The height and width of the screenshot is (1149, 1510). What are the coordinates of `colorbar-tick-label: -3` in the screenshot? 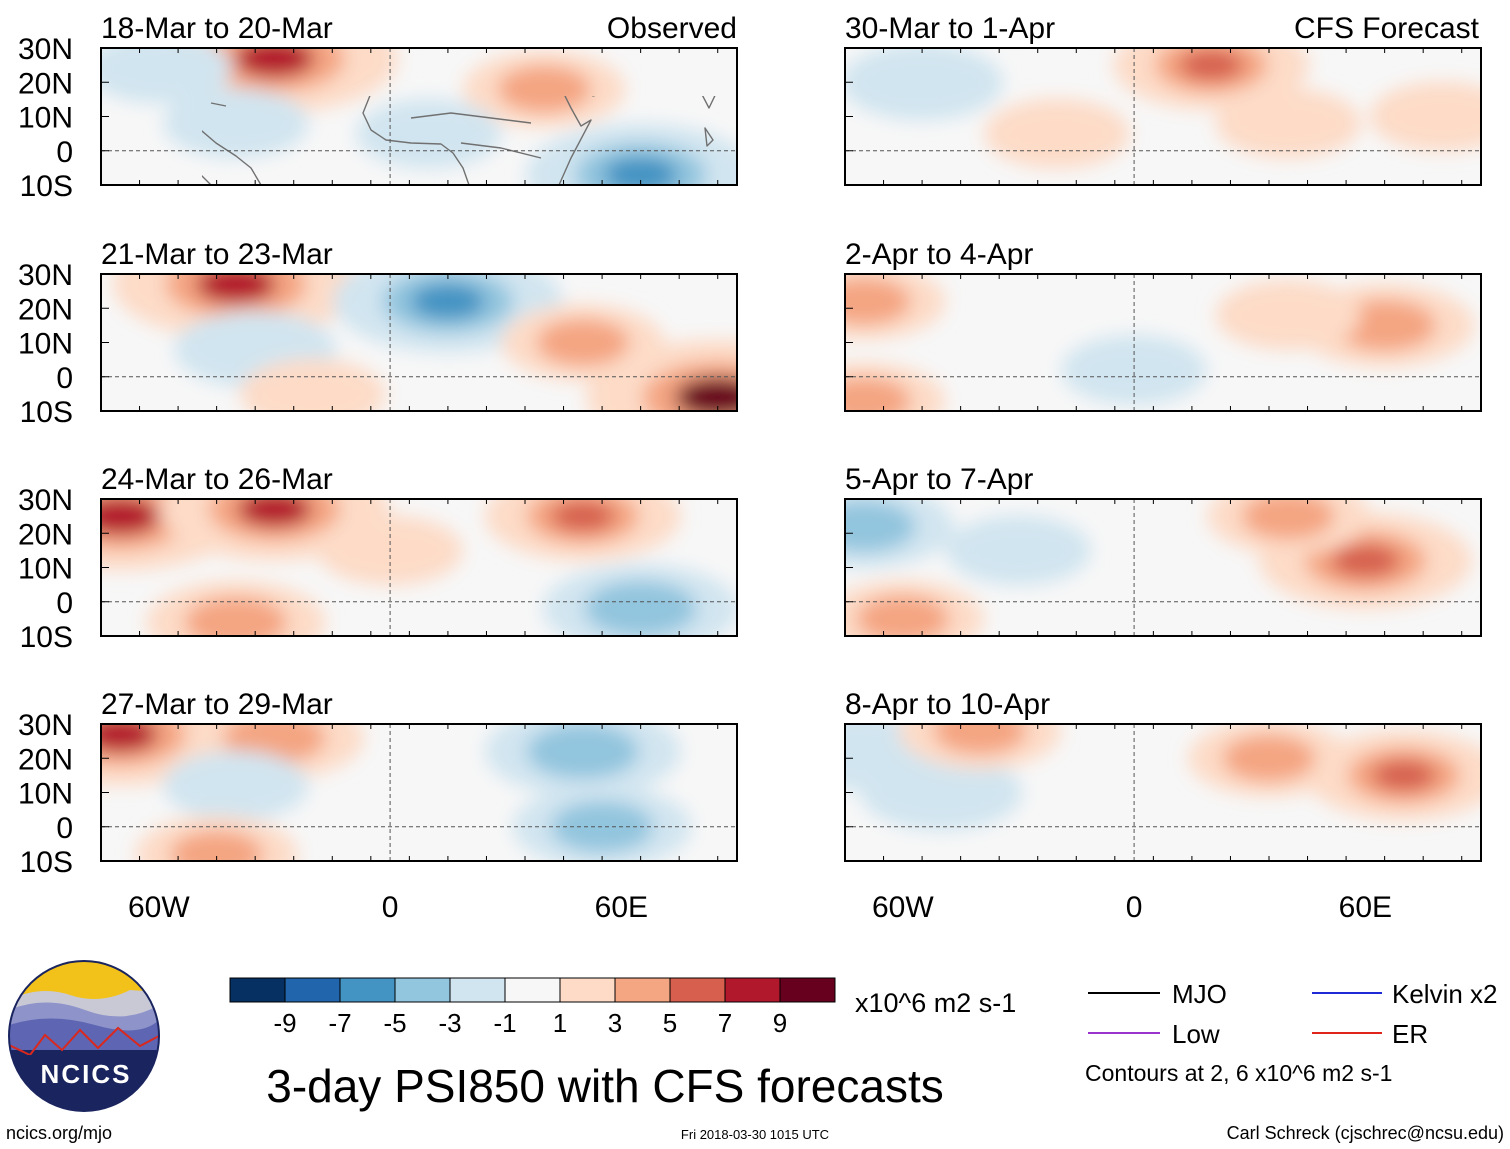 It's located at (449, 1023).